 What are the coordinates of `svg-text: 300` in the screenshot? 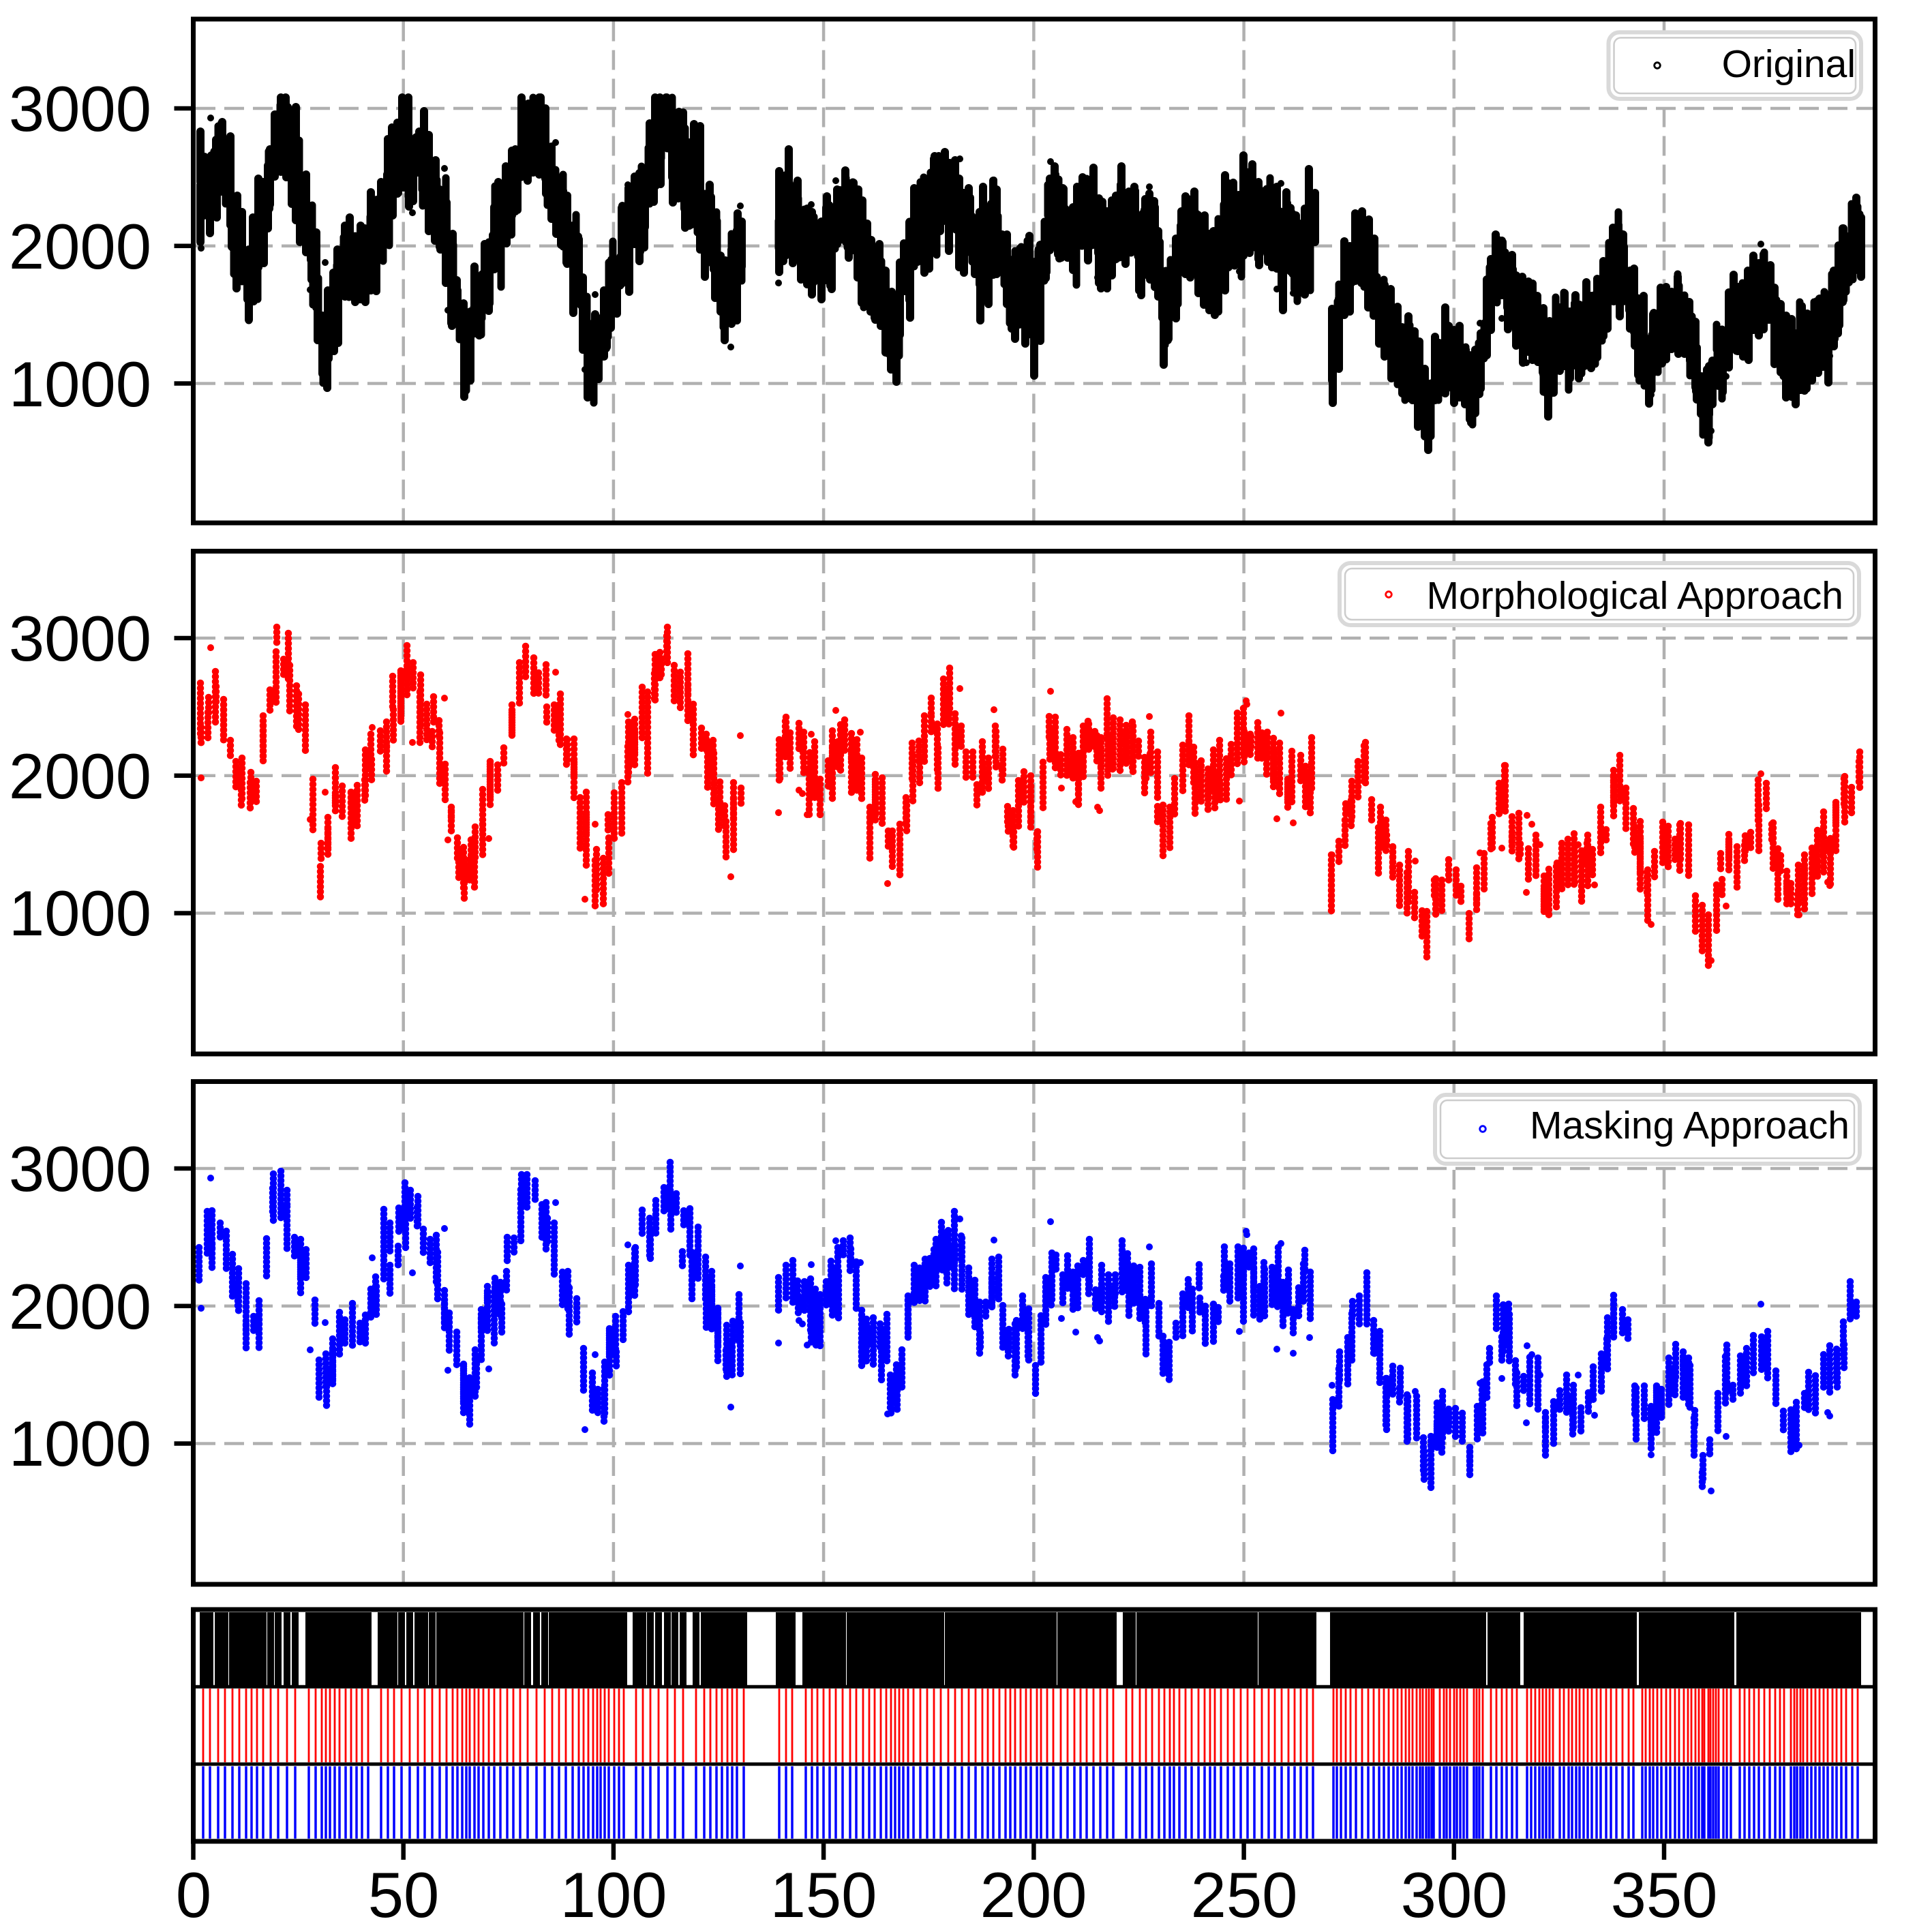 It's located at (1455, 1895).